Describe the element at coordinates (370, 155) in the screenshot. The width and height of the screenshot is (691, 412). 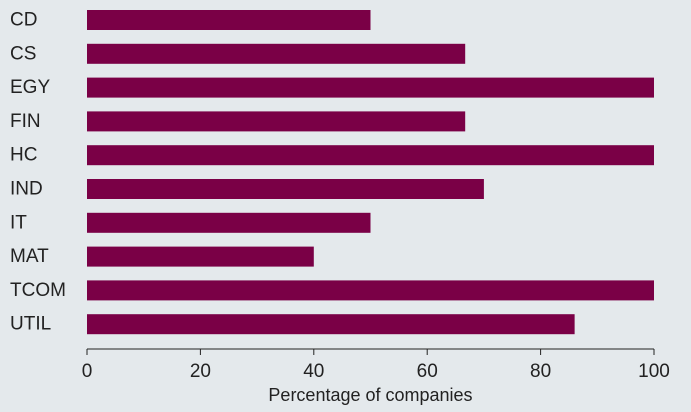
I see `bar-hc` at that location.